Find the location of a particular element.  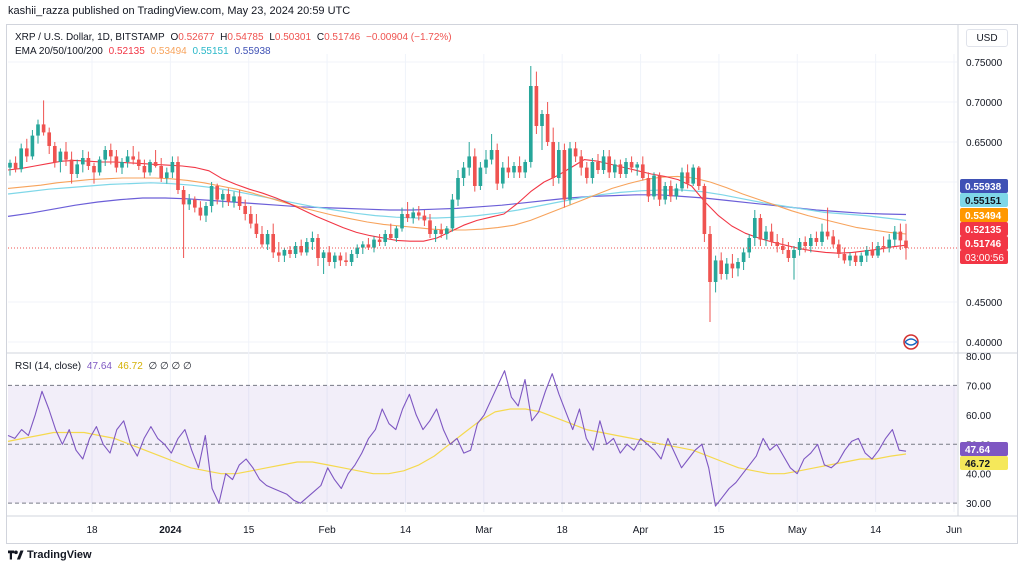

ohlc-open-label: O is located at coordinates (174, 37).